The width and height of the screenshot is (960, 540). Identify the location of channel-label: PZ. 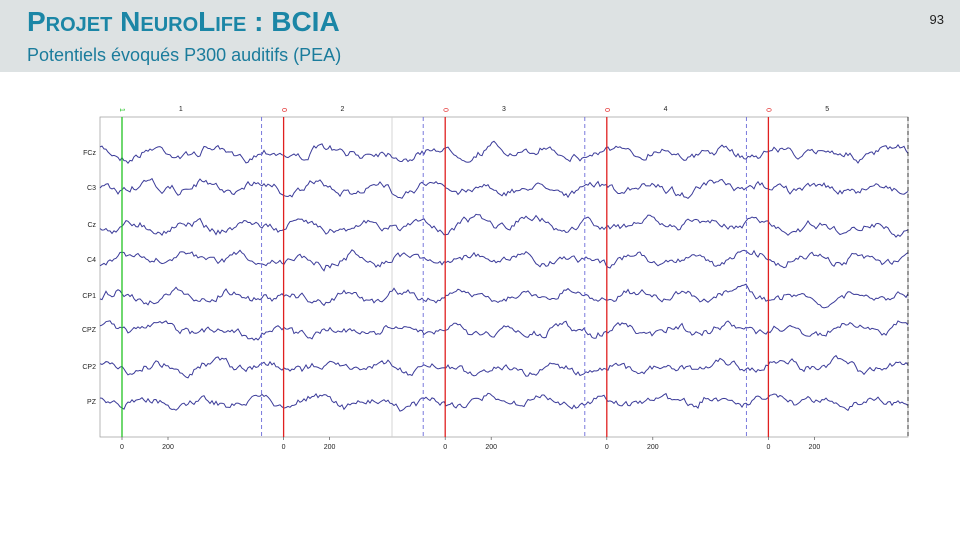
(92, 402).